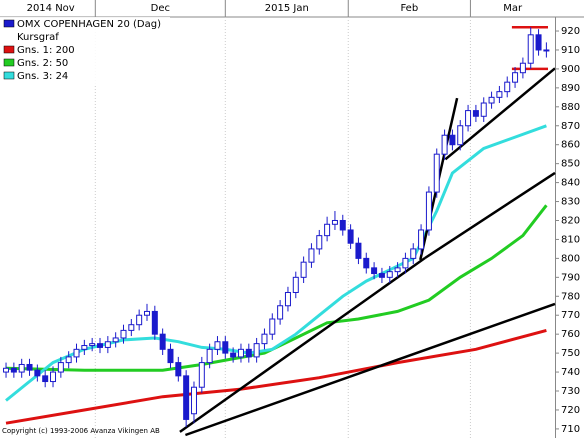 The height and width of the screenshot is (438, 584). Describe the element at coordinates (570, 258) in the screenshot. I see `y-tick-label: 800` at that location.